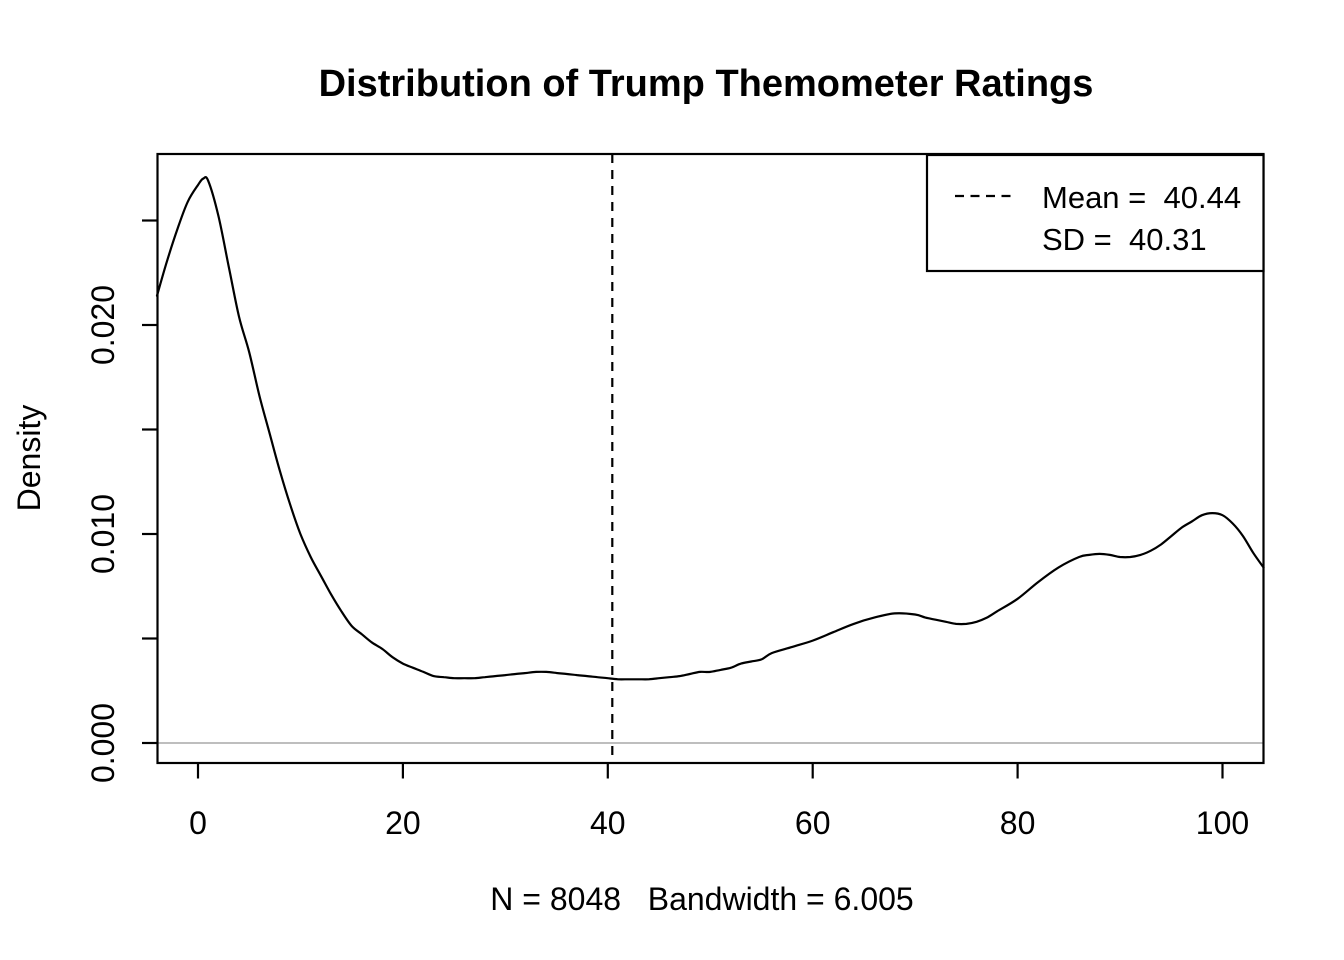 The image size is (1344, 960). I want to click on x-axis-label: N = 8048 Bandwidth = 6.005, so click(701, 899).